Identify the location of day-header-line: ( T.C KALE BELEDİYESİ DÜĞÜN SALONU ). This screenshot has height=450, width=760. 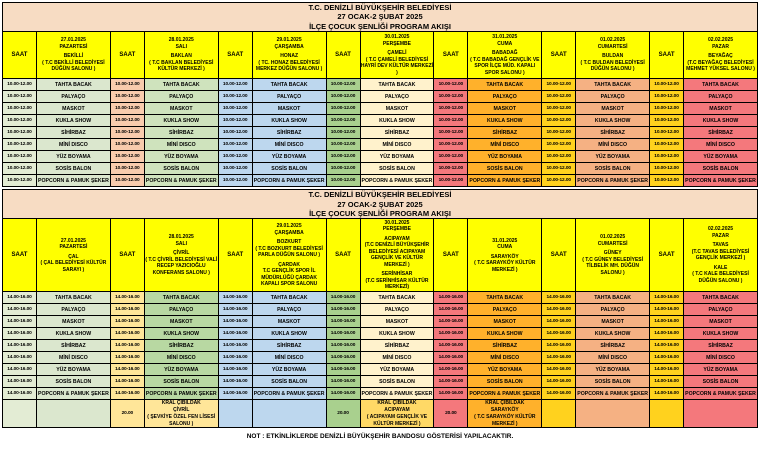
(720, 277).